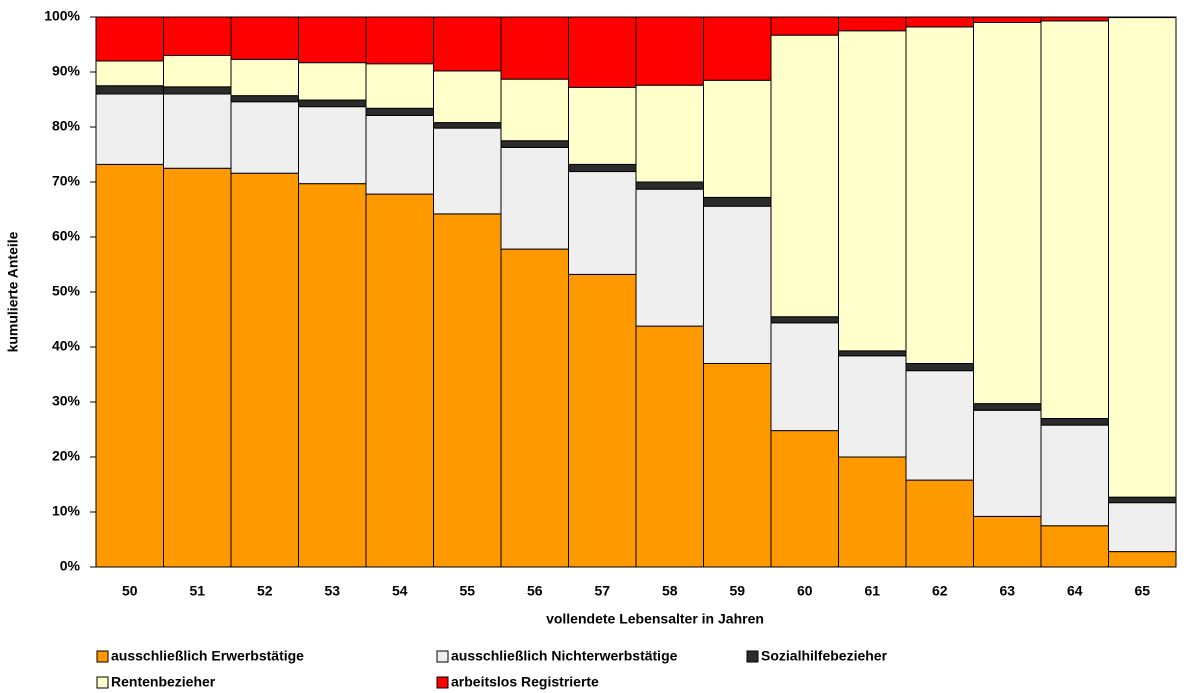  Describe the element at coordinates (66, 71) in the screenshot. I see `y-tick-label: 90%` at that location.